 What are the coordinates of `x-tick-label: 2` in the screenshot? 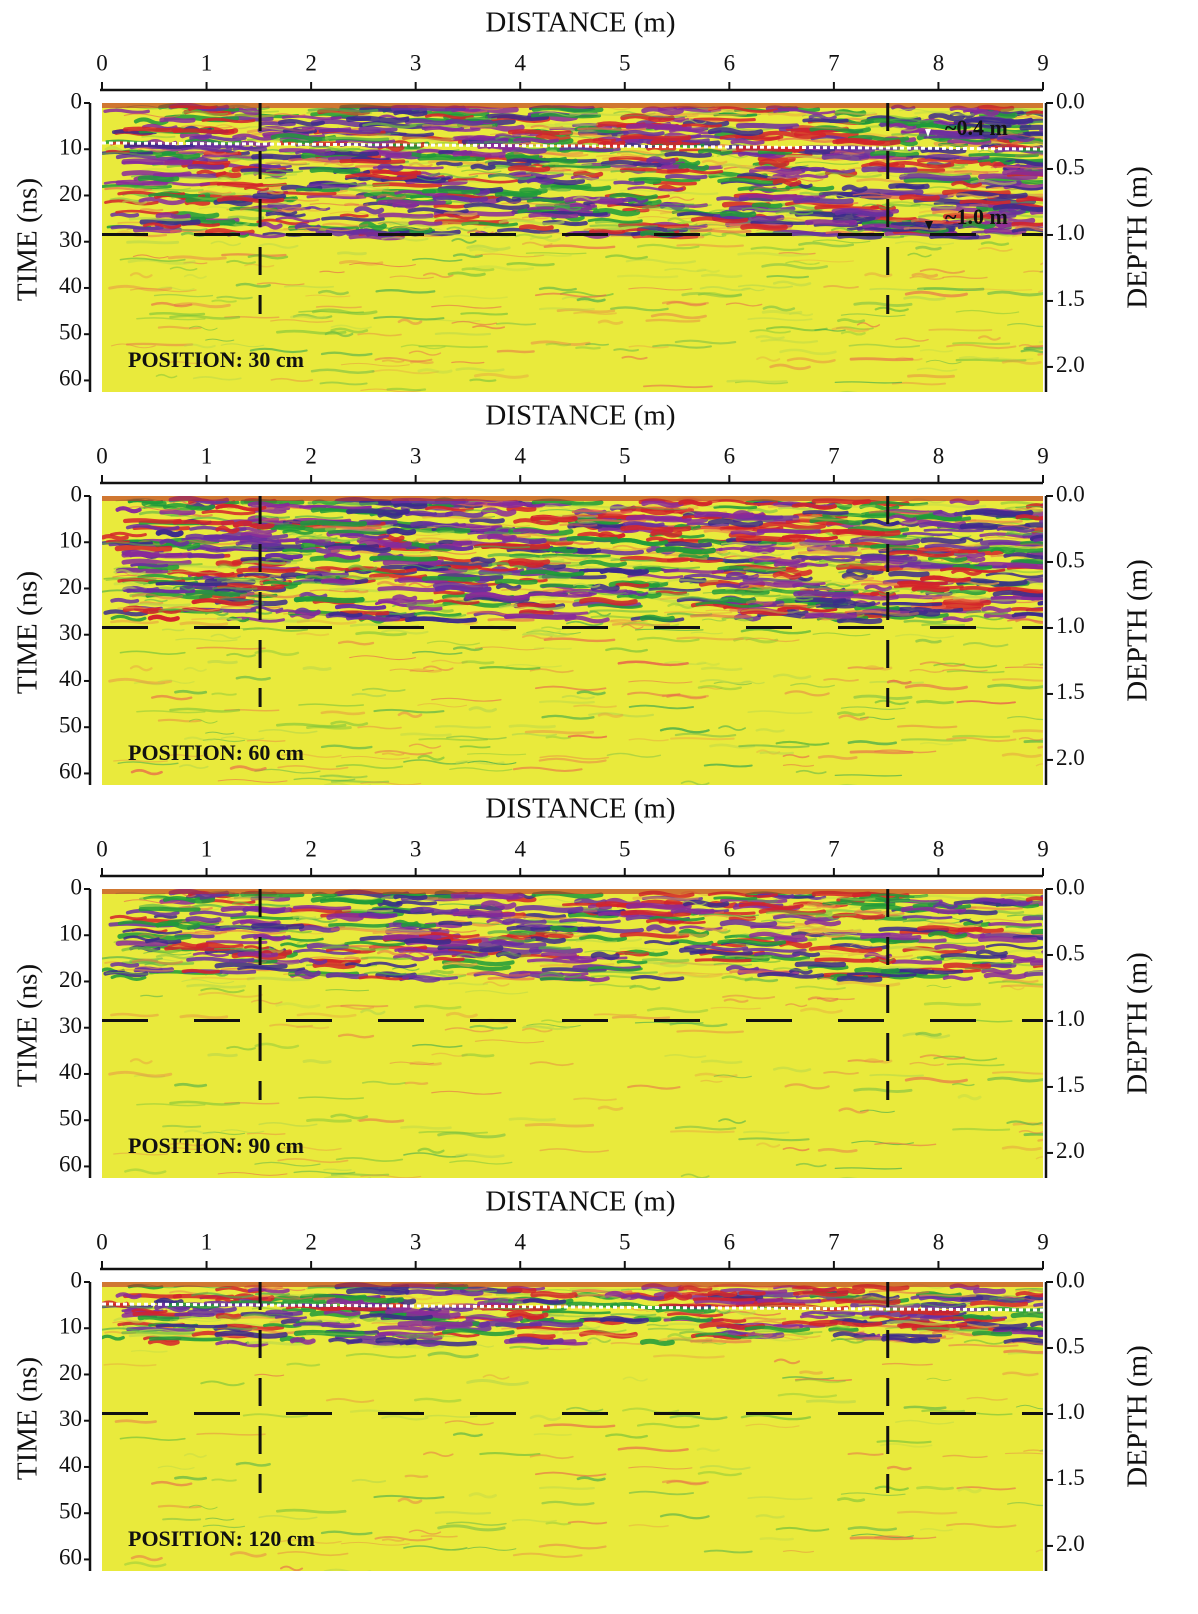 It's located at (311, 455).